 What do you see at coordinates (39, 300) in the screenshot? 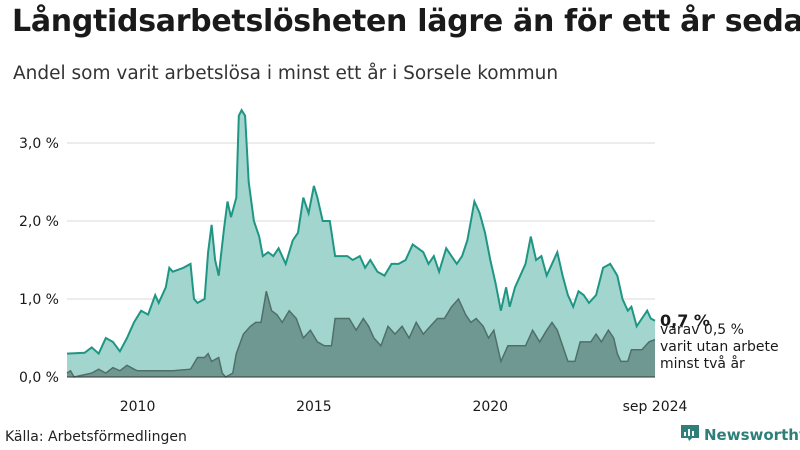
I see `y-tick-label: 1,0 %` at bounding box center [39, 300].